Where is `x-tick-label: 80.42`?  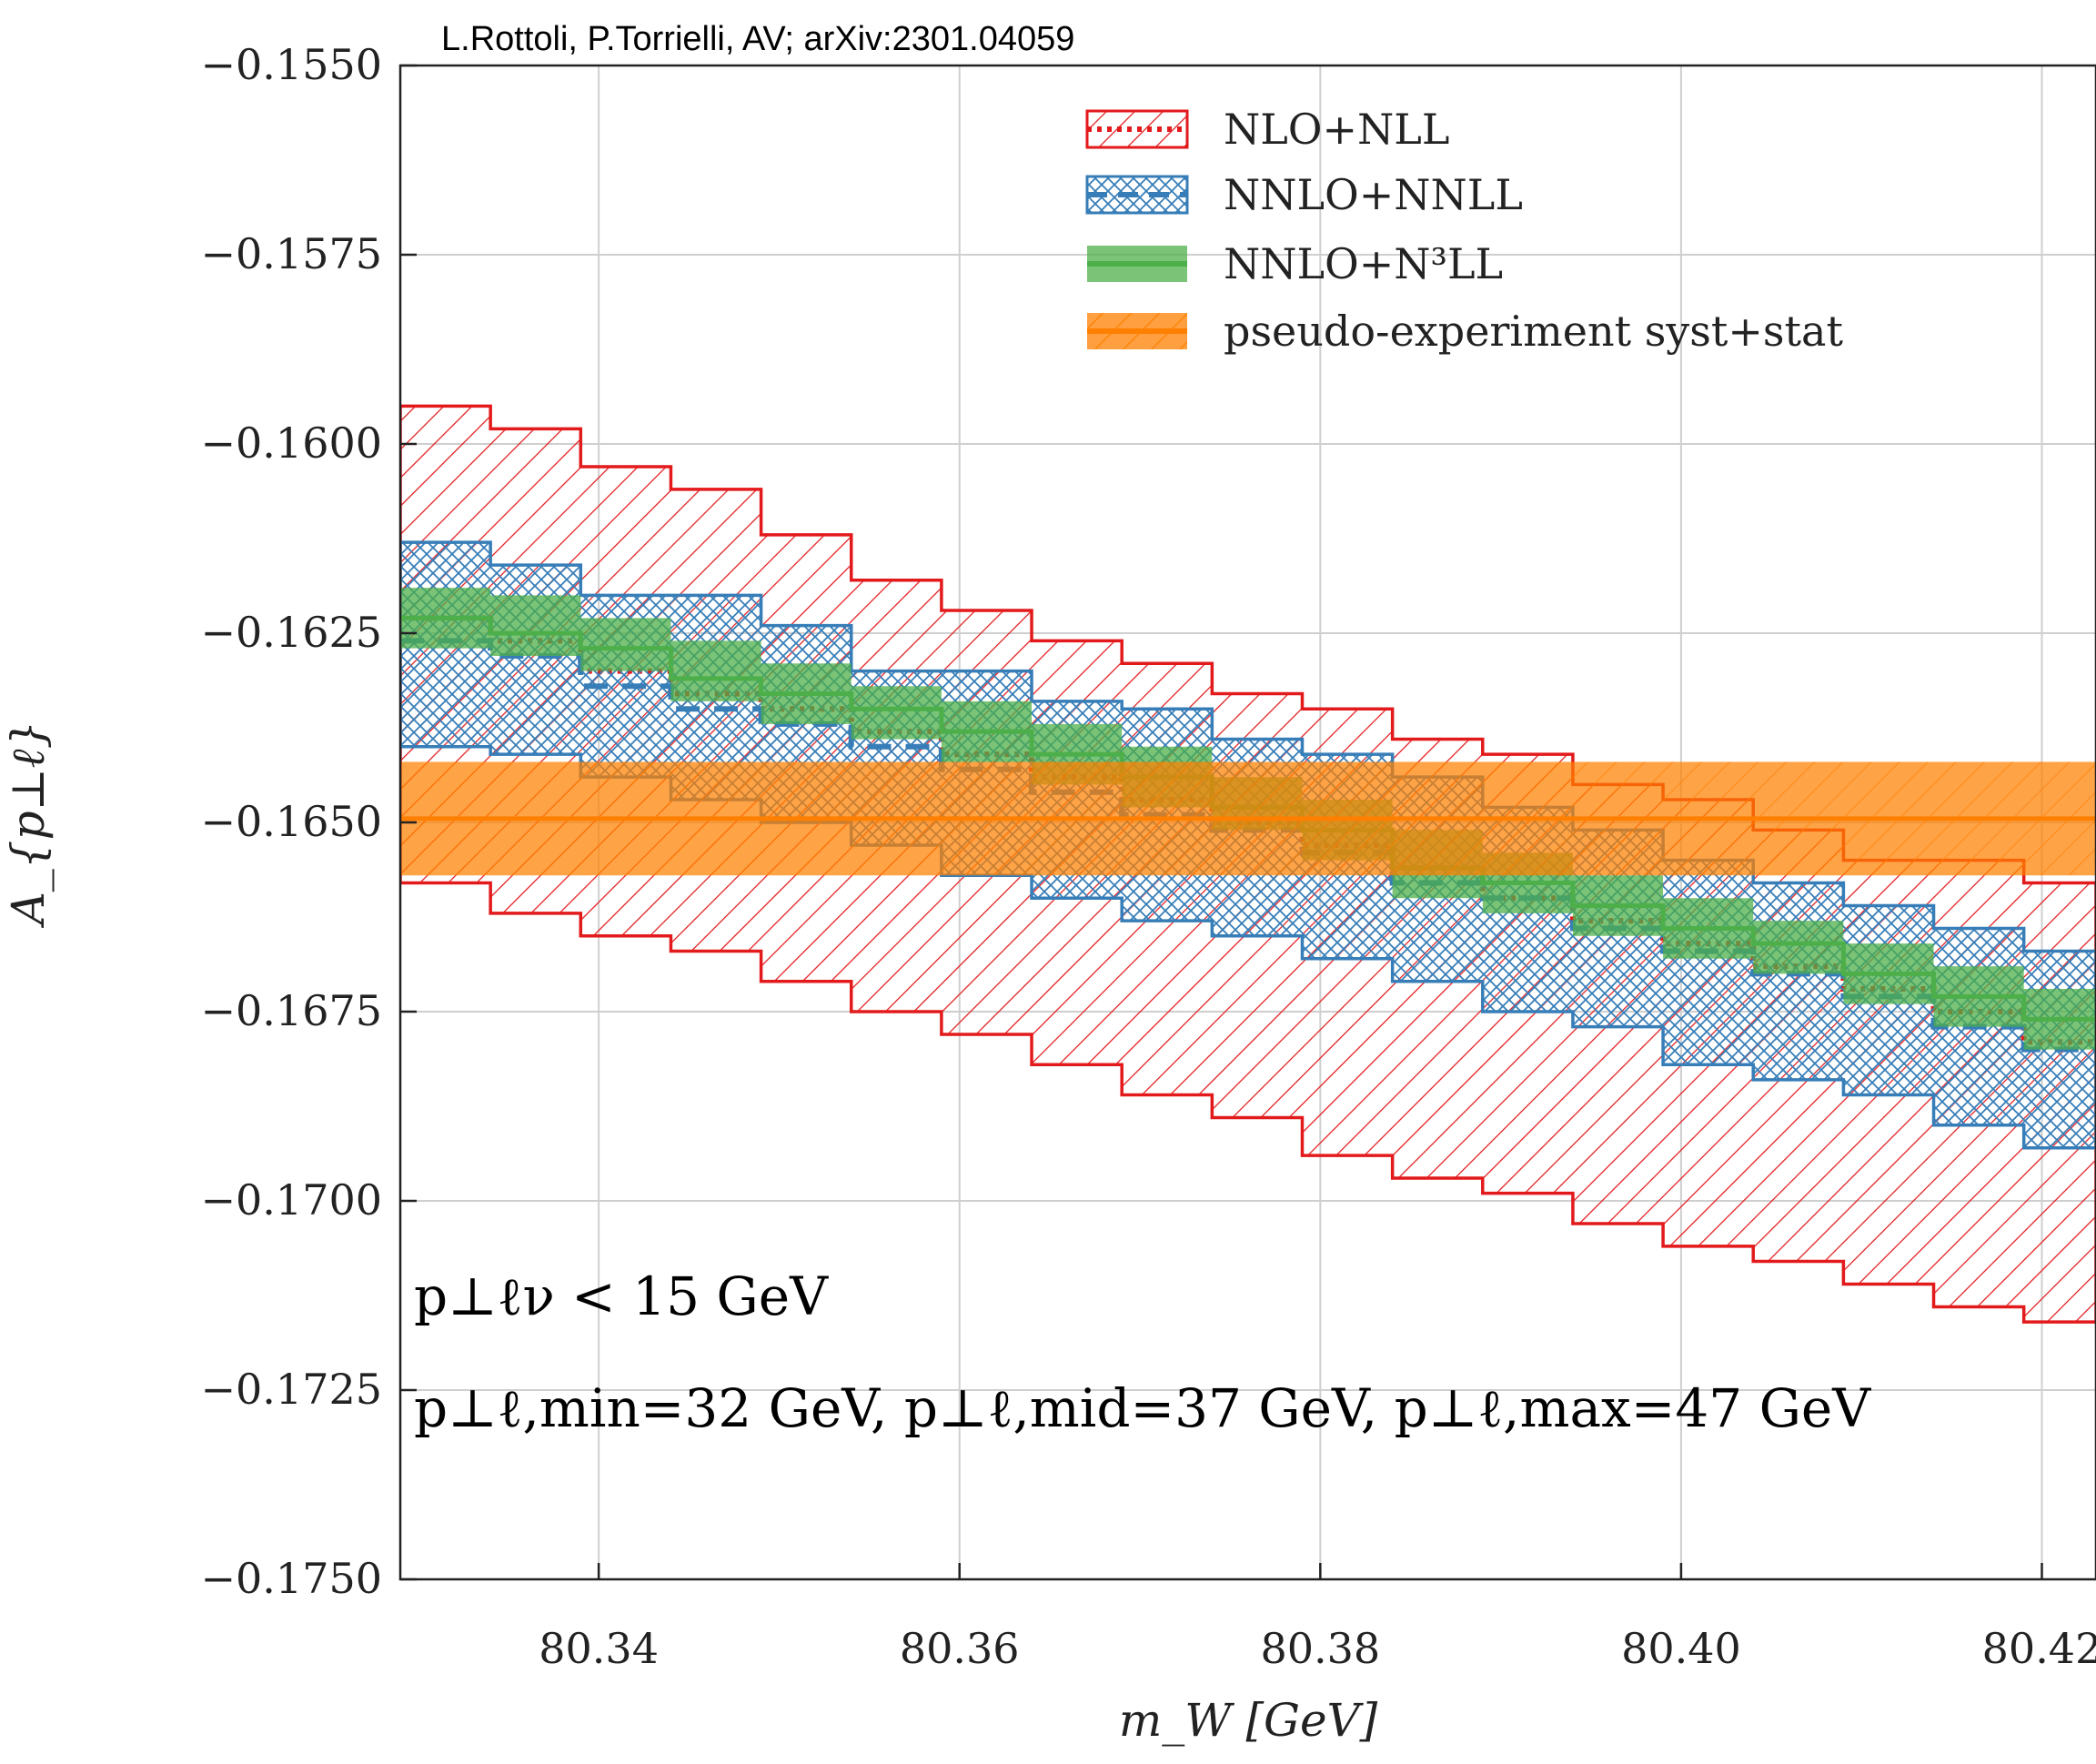
x-tick-label: 80.42 is located at coordinates (2039, 1649).